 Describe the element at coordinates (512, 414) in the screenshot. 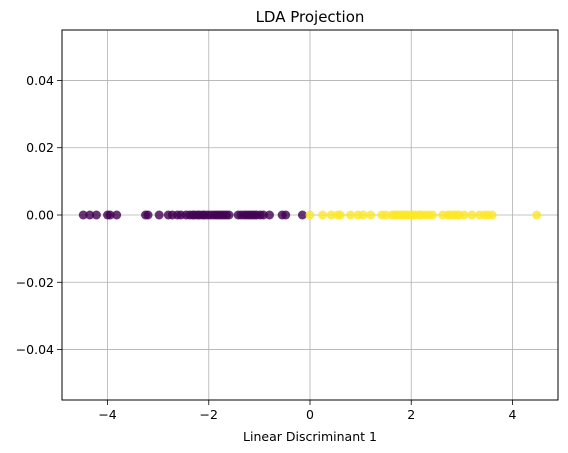

I see `x-tick-label: 4` at that location.